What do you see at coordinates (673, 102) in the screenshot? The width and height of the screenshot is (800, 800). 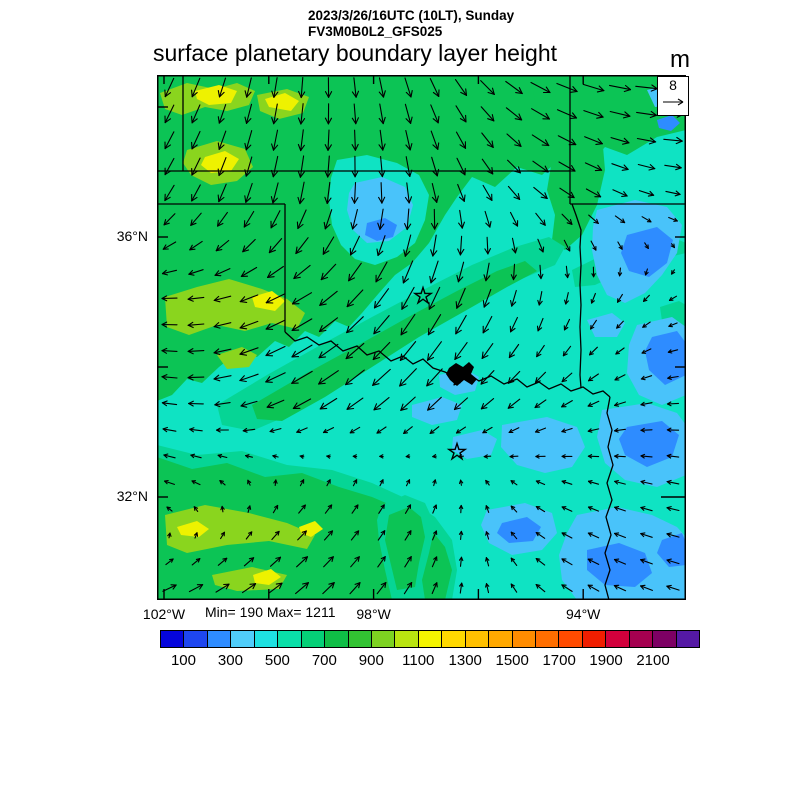 I see `wind-reference-arrow-icon` at bounding box center [673, 102].